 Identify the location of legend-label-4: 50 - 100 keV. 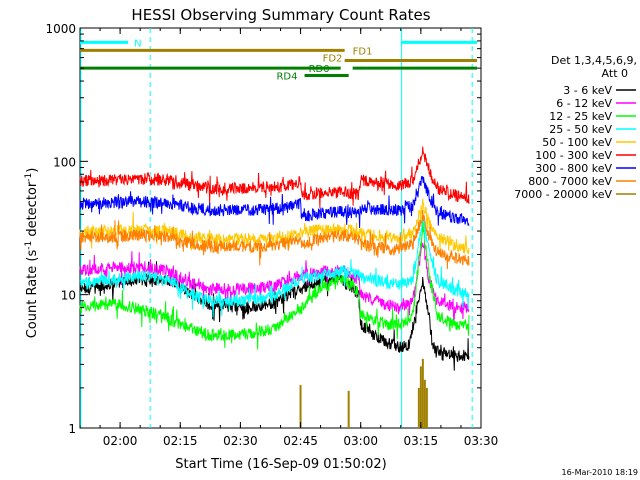
(577, 142).